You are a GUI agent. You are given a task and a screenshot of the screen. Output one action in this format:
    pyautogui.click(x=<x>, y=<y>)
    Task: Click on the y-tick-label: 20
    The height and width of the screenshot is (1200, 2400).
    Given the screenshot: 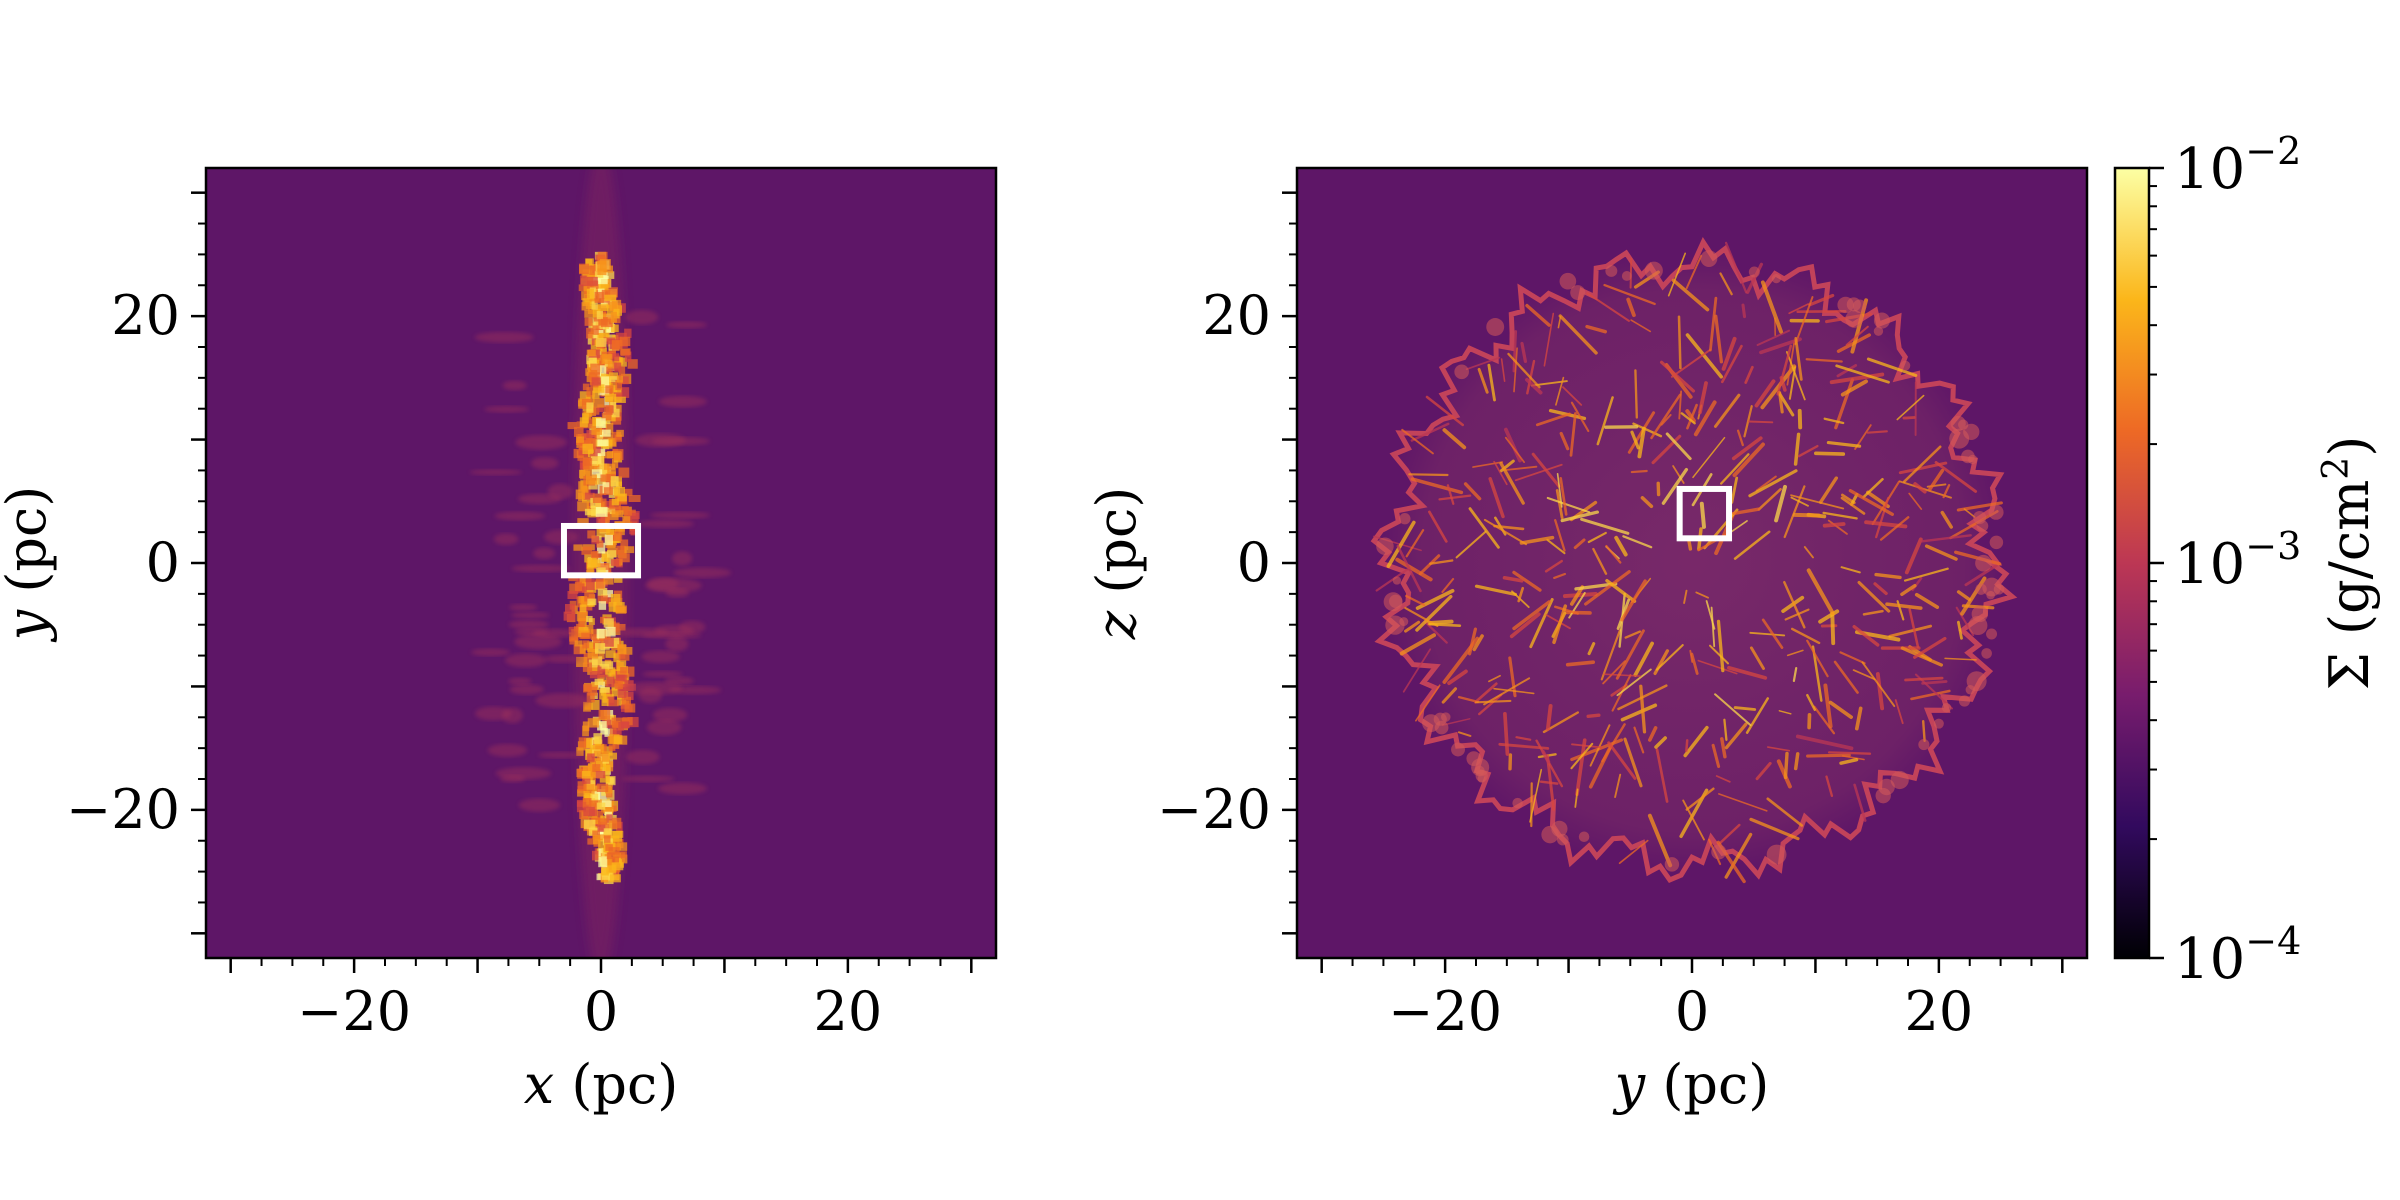 What is the action you would take?
    pyautogui.click(x=1236, y=315)
    